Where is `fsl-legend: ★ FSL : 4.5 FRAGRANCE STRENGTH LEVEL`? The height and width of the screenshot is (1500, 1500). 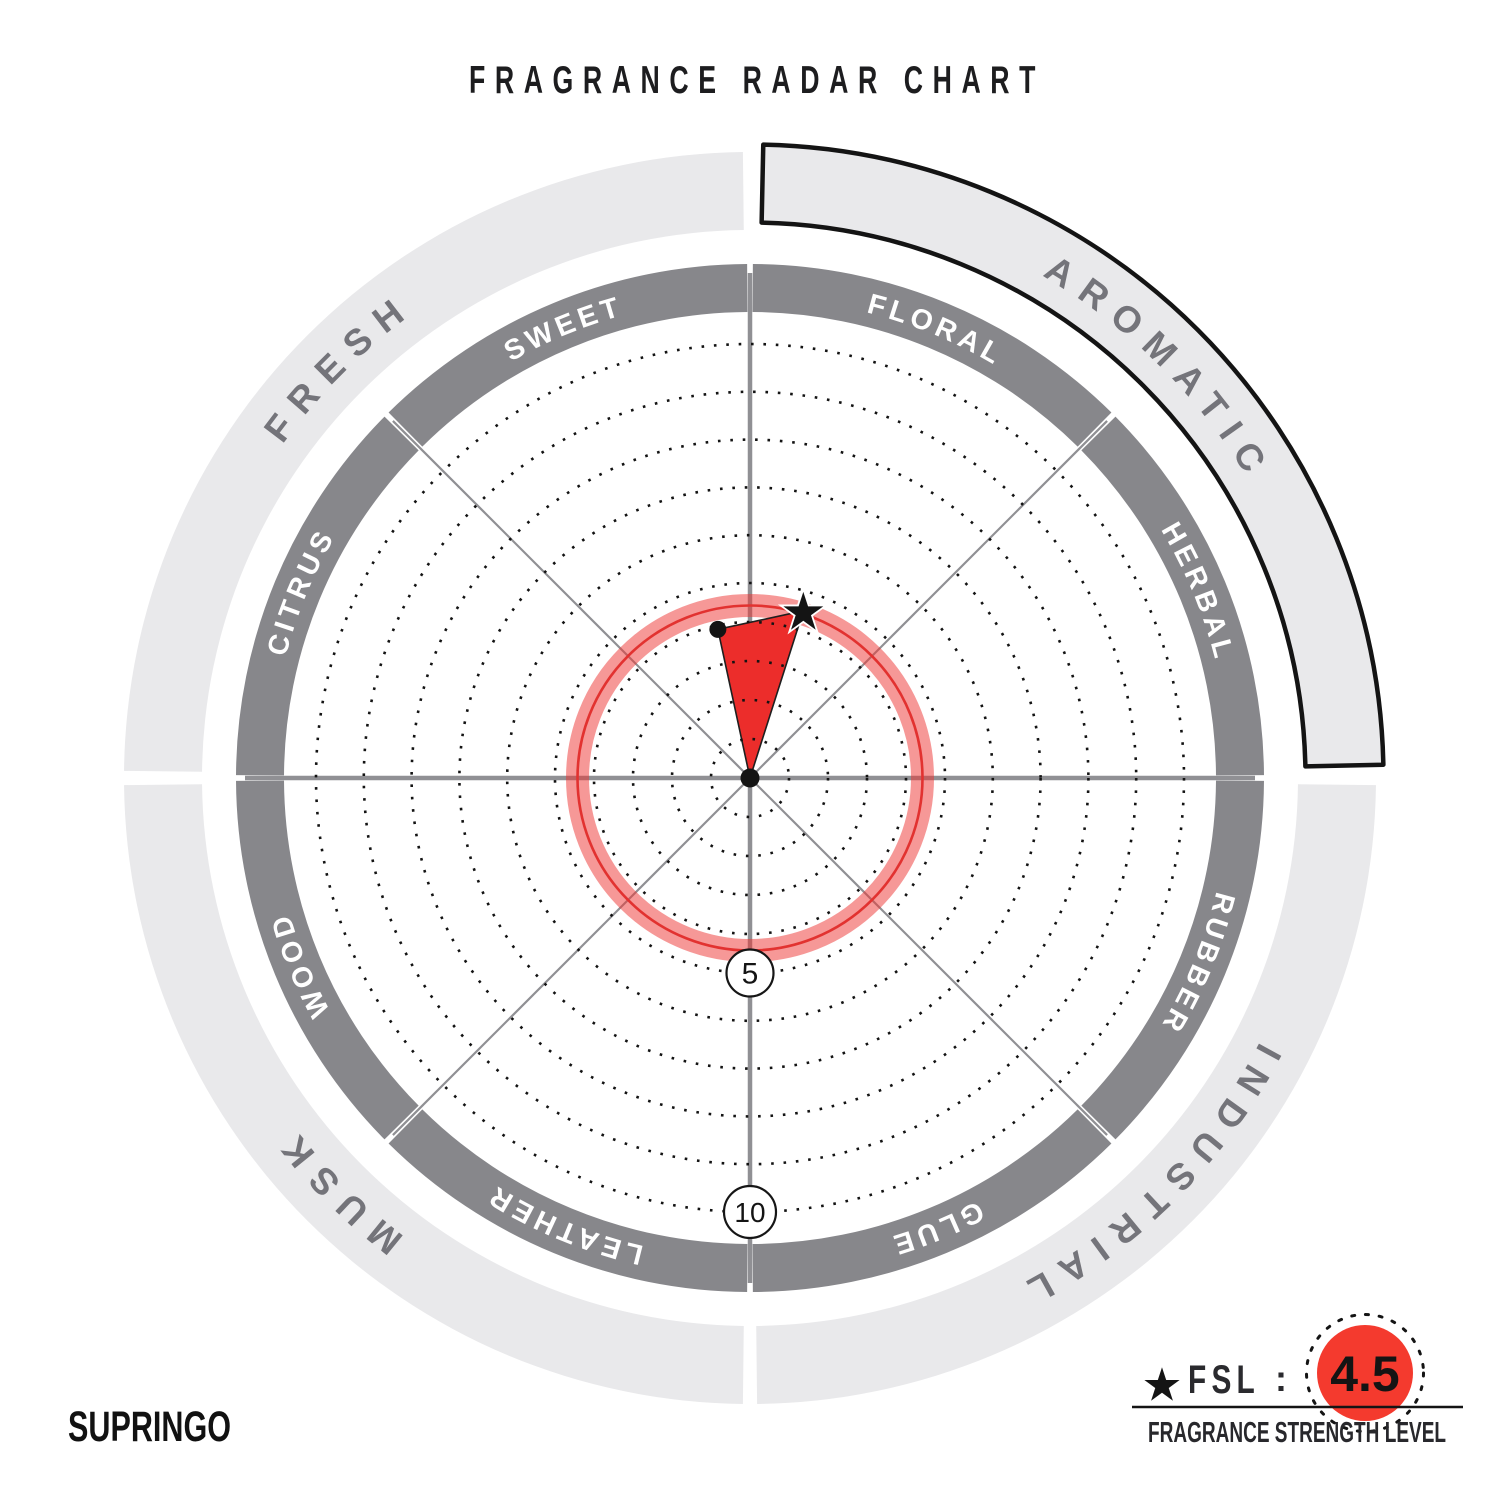 fsl-legend: ★ FSL : 4.5 FRAGRANCE STRENGTH LEVEL is located at coordinates (1297, 1381).